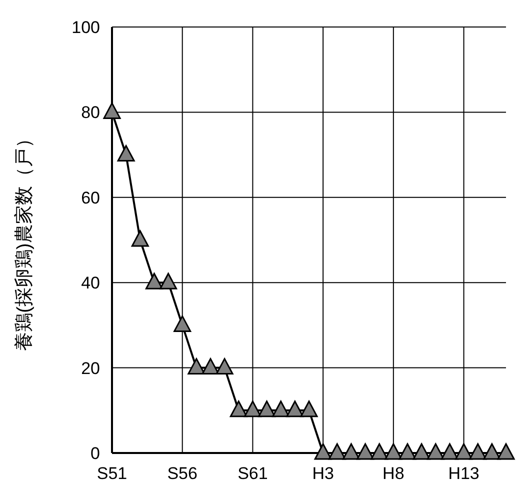 The image size is (522, 501). What do you see at coordinates (112, 473) in the screenshot?
I see `x-tick-label: S51` at bounding box center [112, 473].